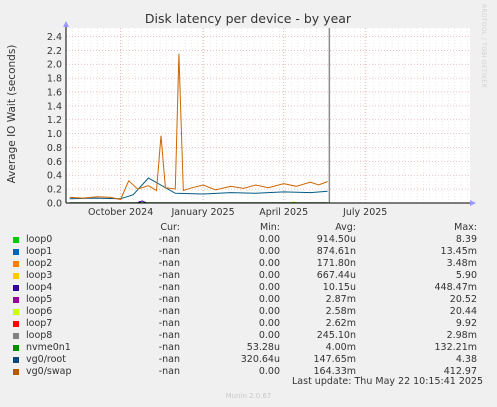 The image size is (497, 407). Describe the element at coordinates (336, 263) in the screenshot. I see `legend-avg: 171.80n` at that location.